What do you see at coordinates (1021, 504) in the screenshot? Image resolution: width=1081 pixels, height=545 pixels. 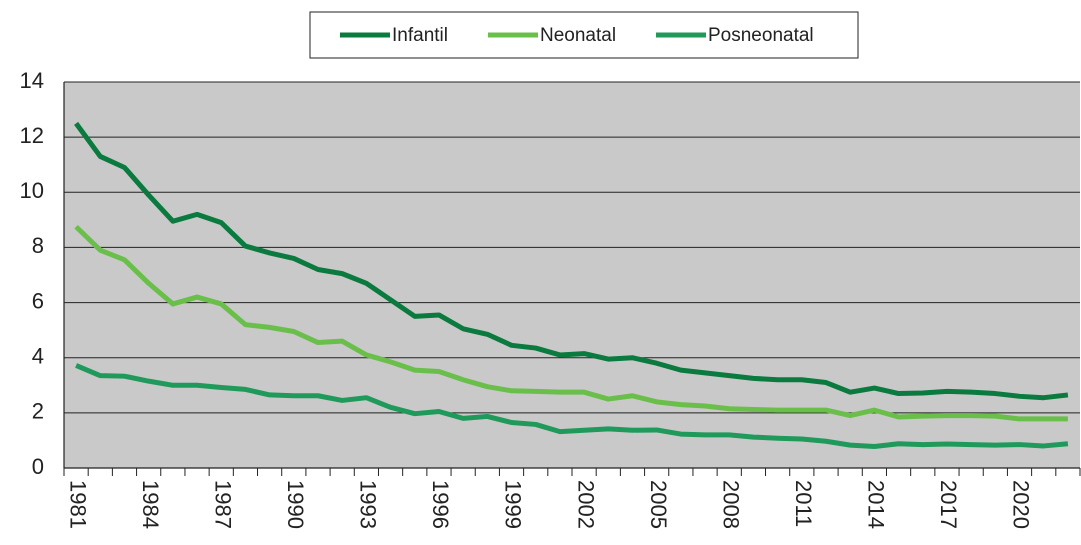 I see `x-tick-label: 2020` at bounding box center [1021, 504].